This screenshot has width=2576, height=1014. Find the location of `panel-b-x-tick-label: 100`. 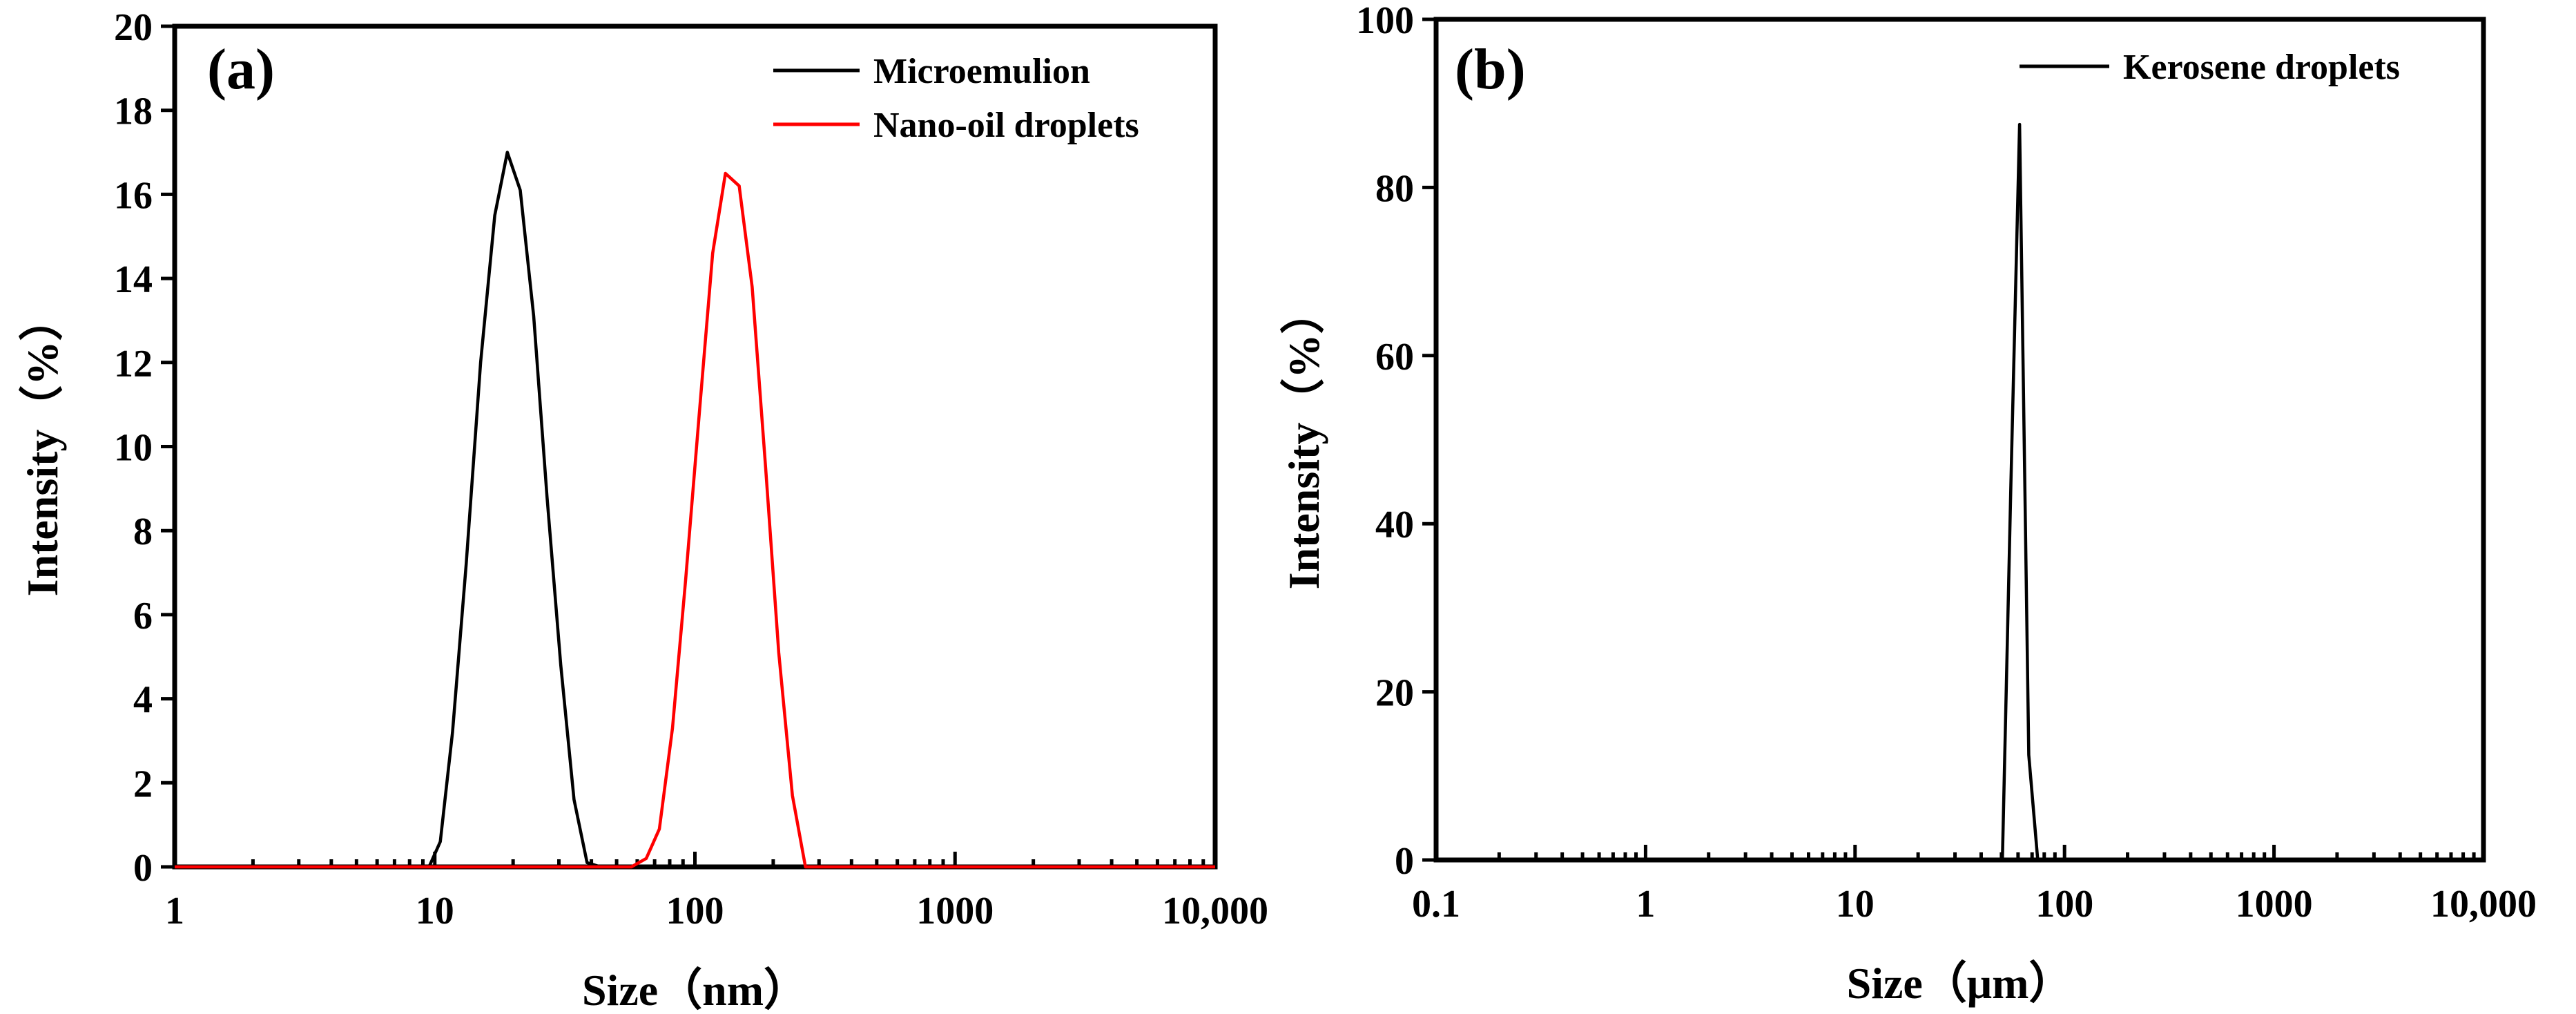

panel-b-x-tick-label: 100 is located at coordinates (2064, 905).